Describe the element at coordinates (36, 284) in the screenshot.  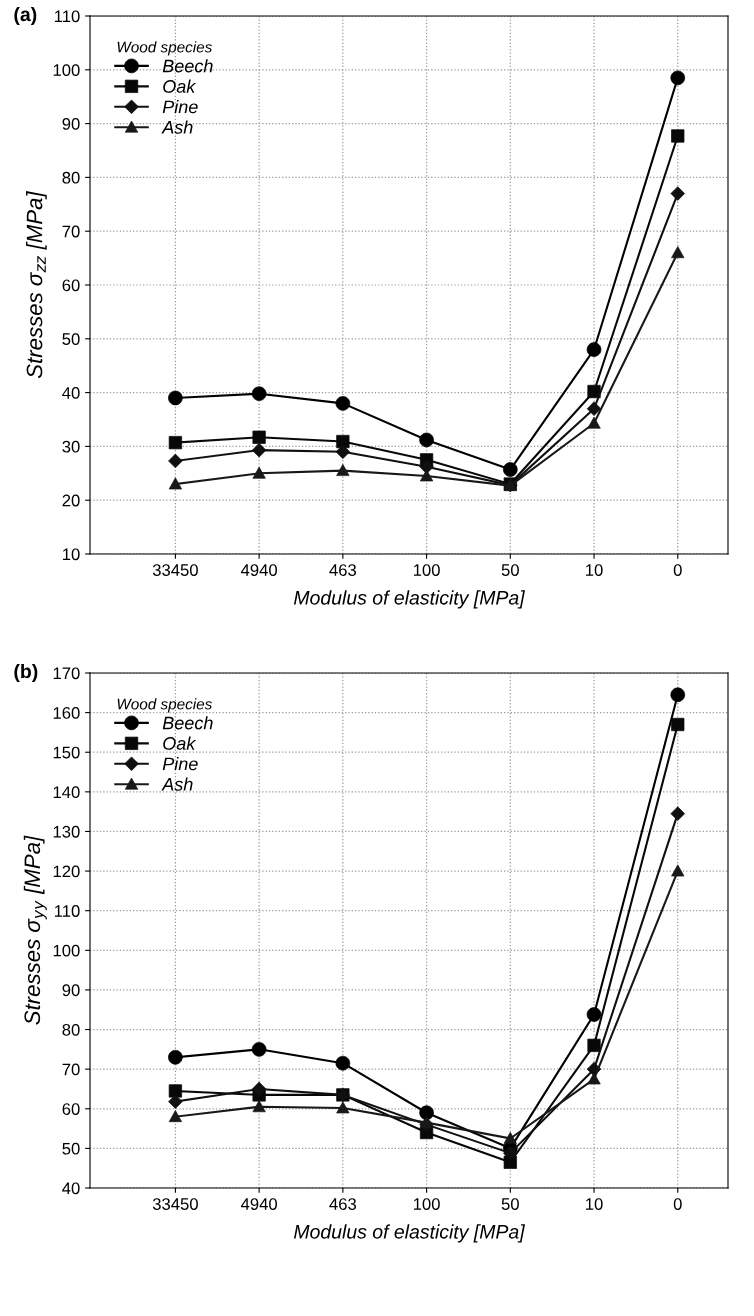
I see `y-axis-title: Stresses σ$_{zz}$ [MPa]` at that location.